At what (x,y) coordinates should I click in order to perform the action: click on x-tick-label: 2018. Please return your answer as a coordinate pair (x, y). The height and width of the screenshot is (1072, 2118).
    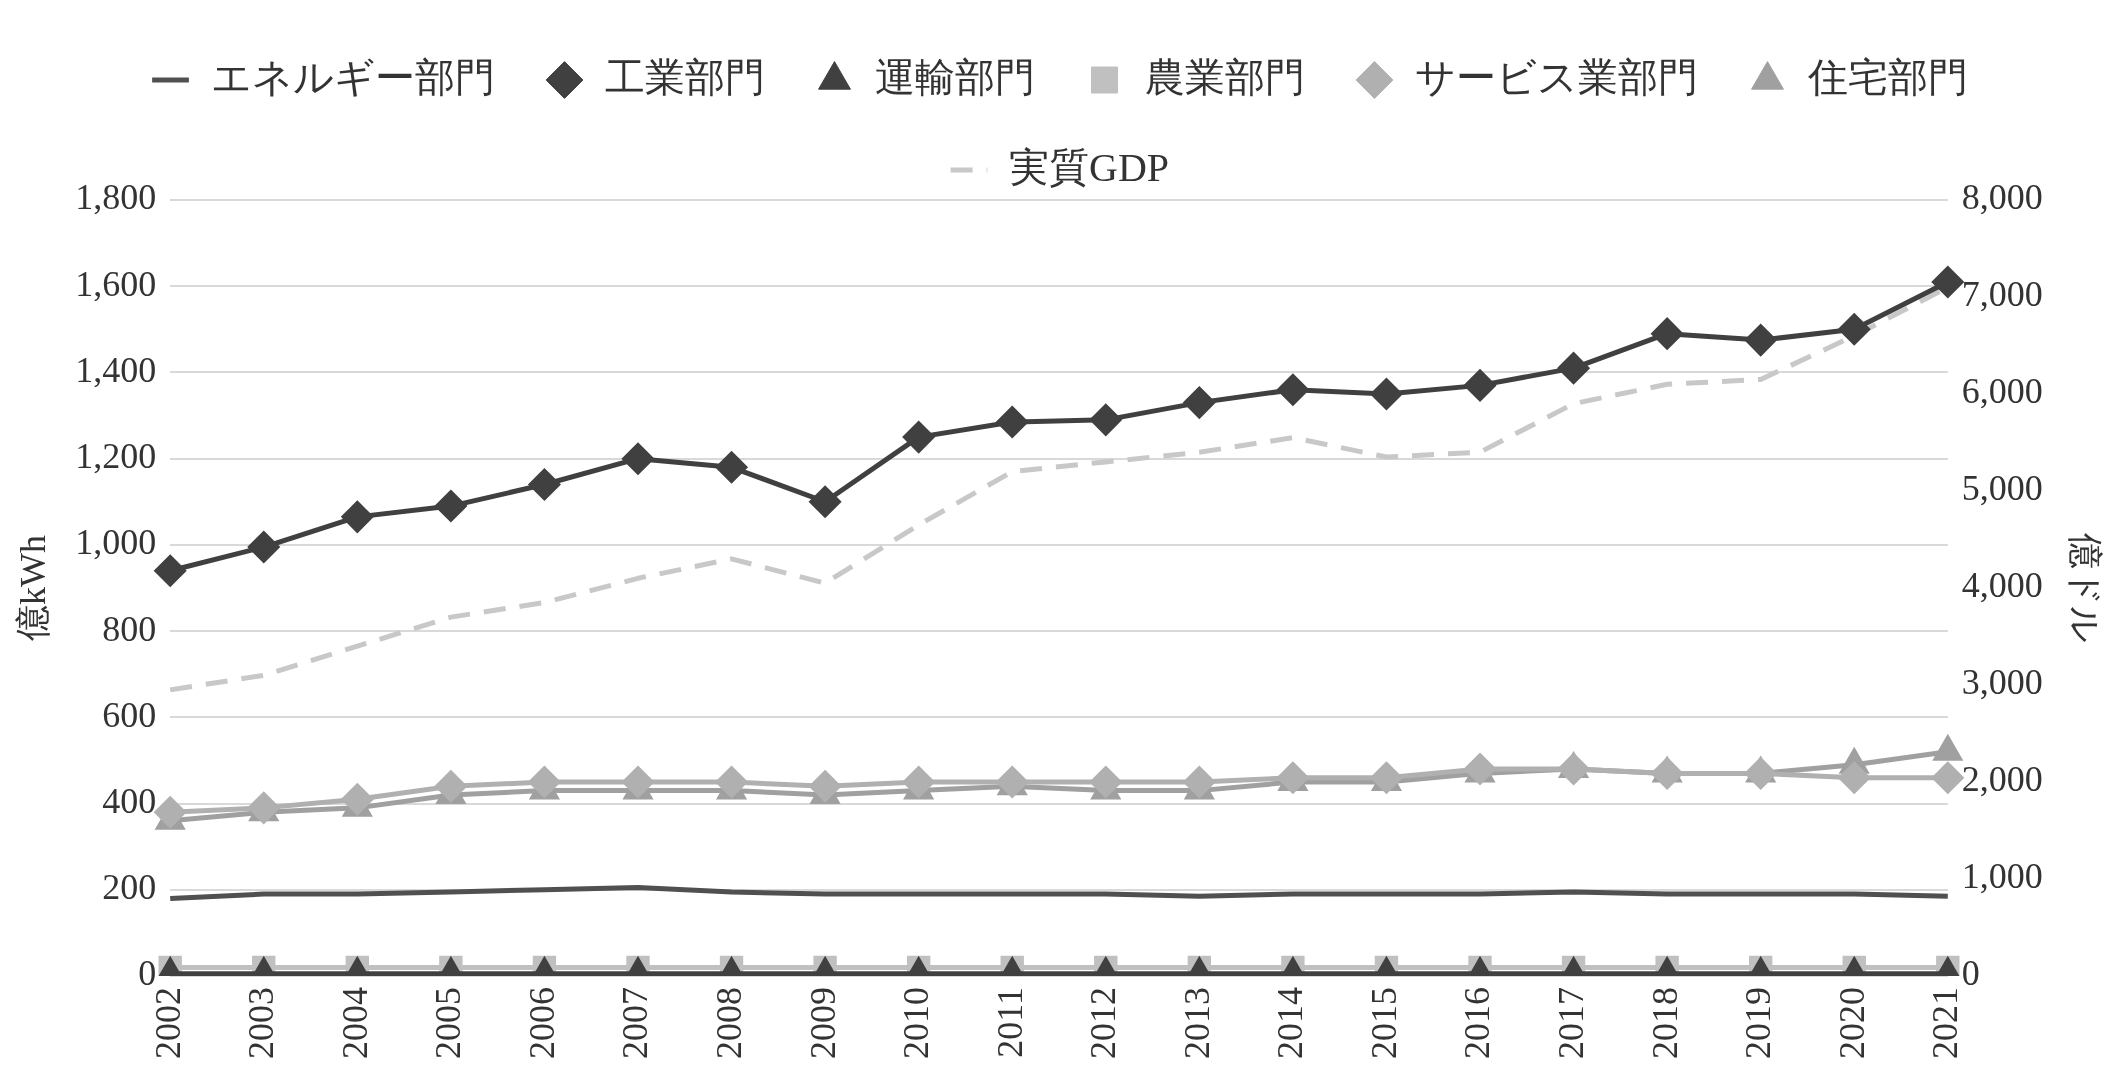
    Looking at the image, I should click on (1664, 1023).